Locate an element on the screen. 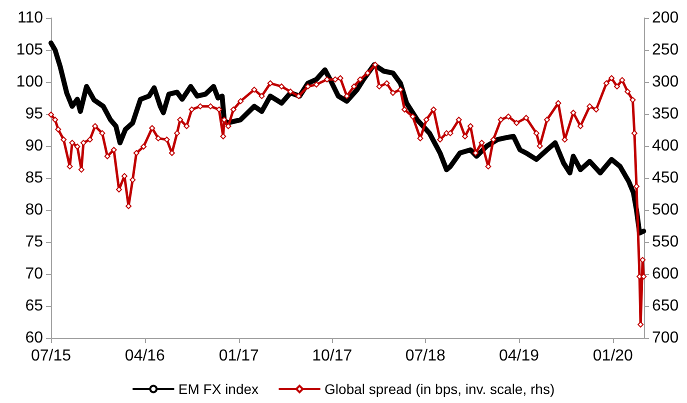 The image size is (687, 403). y2-tick-label: 200 is located at coordinates (665, 18).